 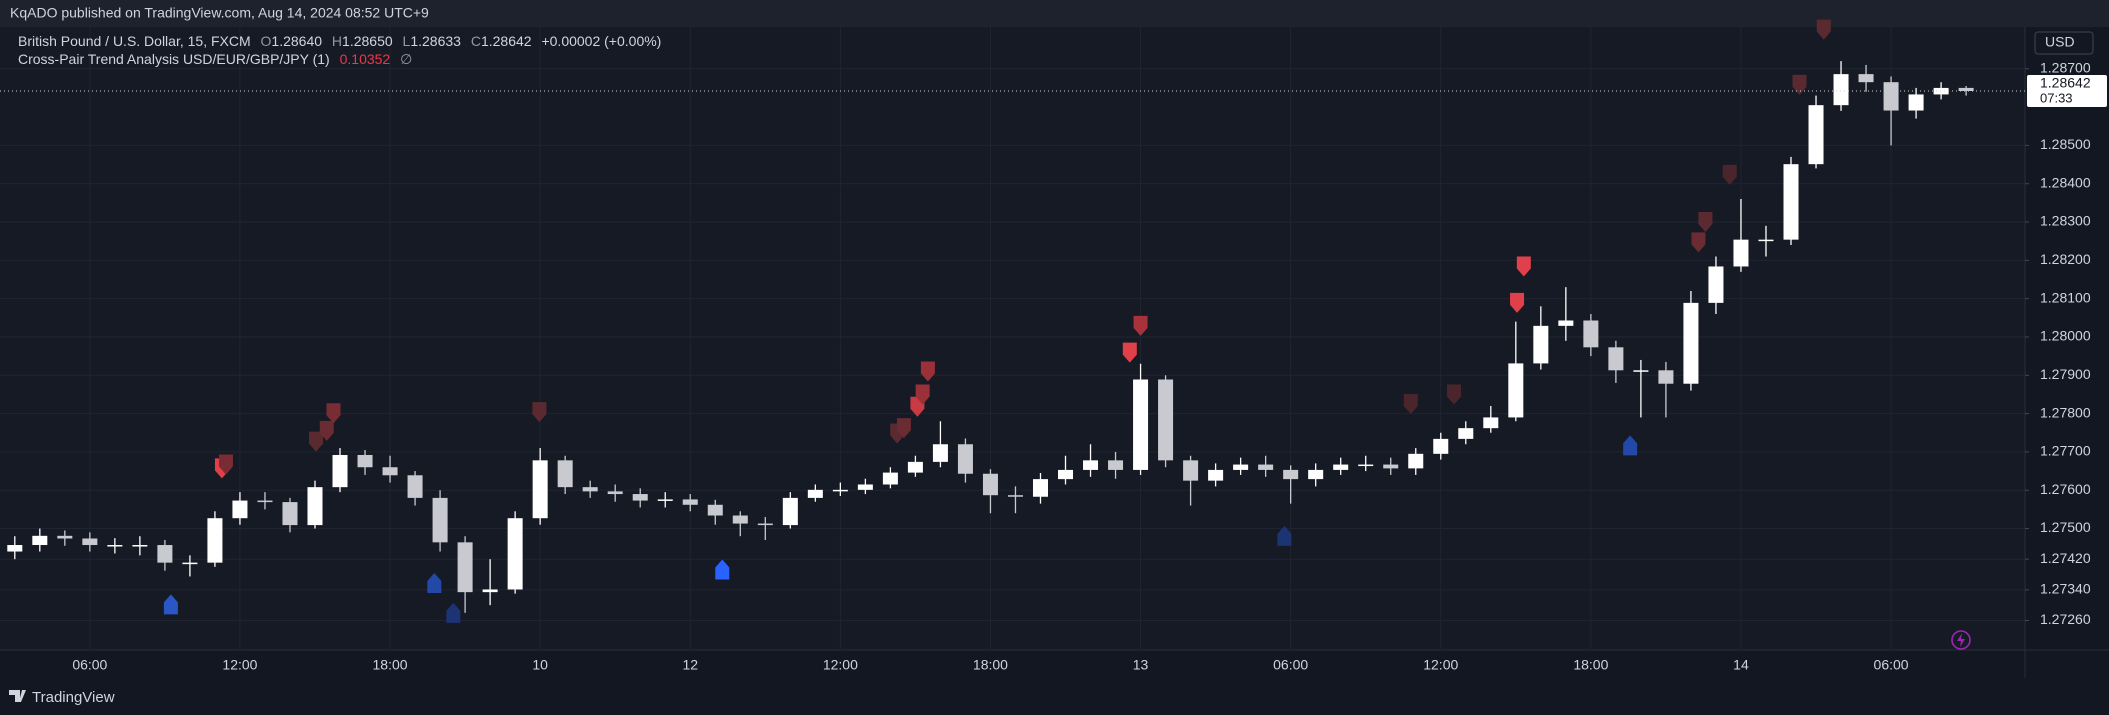 What do you see at coordinates (2065, 489) in the screenshot?
I see `y-tick-label: 1.27600` at bounding box center [2065, 489].